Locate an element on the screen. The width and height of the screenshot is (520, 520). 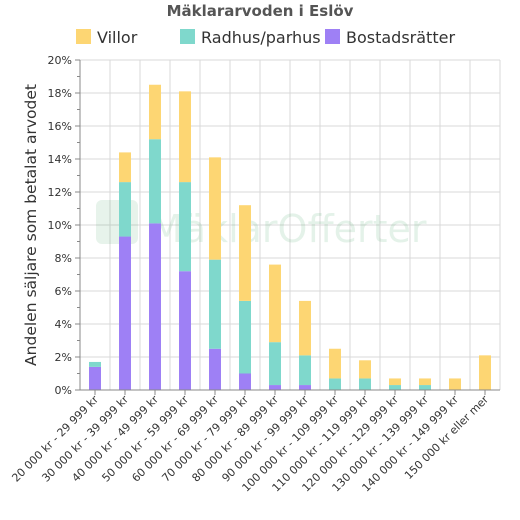
y-tick-label: 6% is located at coordinates (63, 291).